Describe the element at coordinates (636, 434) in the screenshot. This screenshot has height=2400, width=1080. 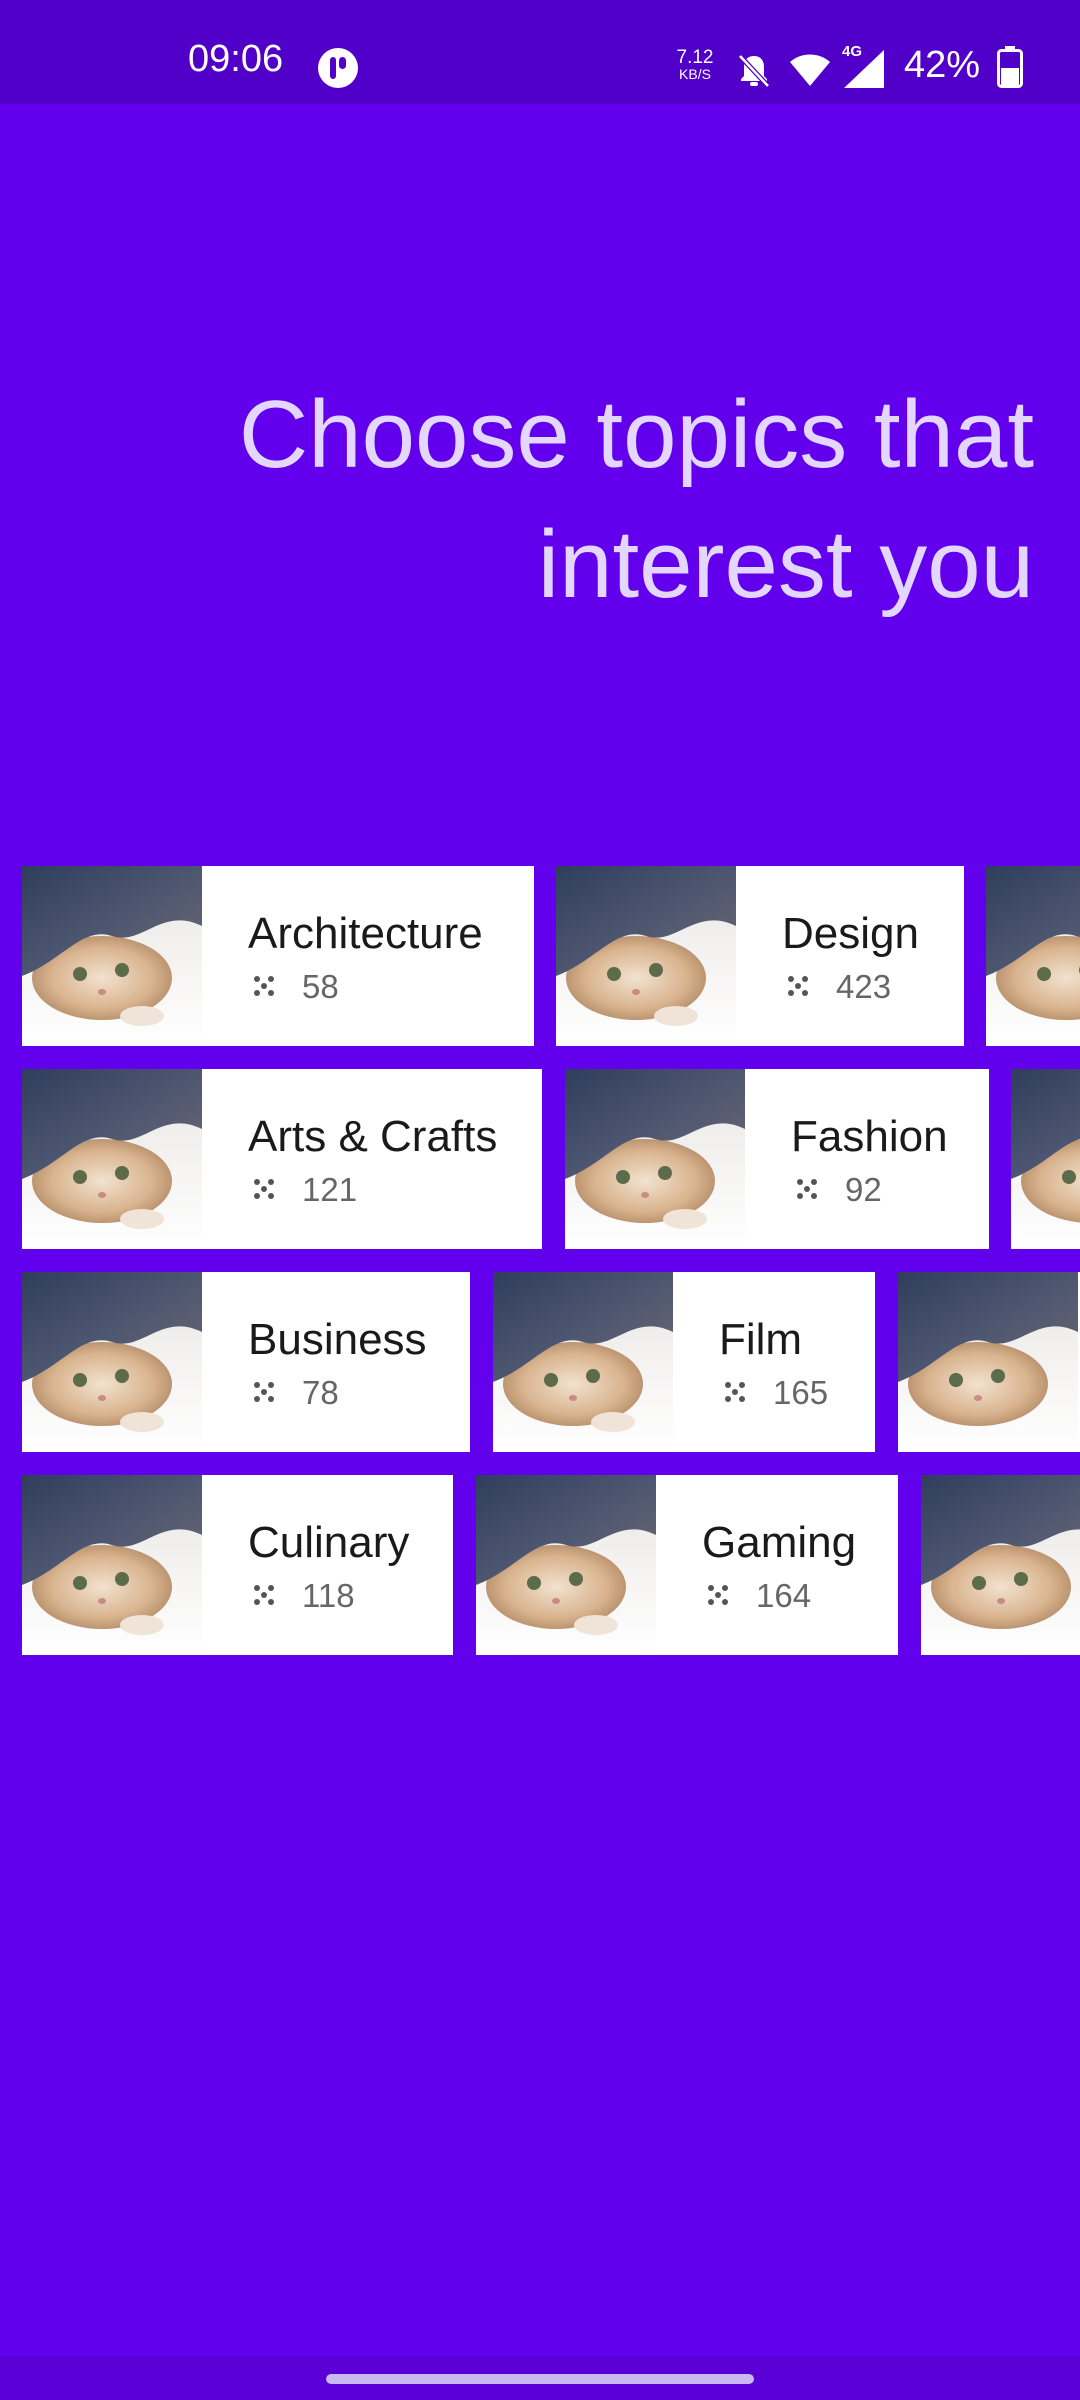
I see `page-title-line-1: Choose topics that` at that location.